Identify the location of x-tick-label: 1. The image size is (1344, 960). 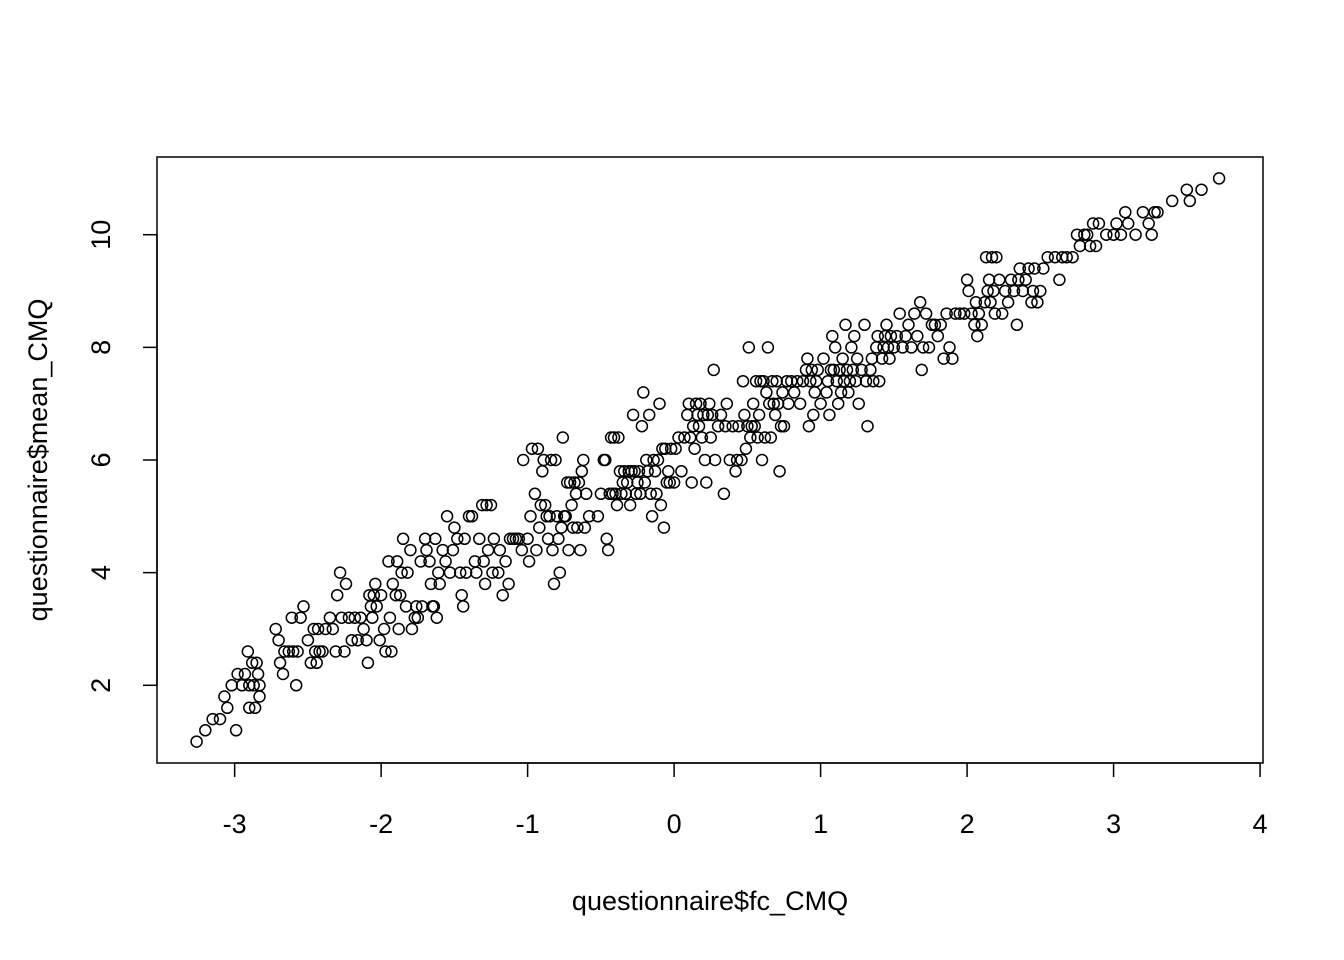
(820, 824).